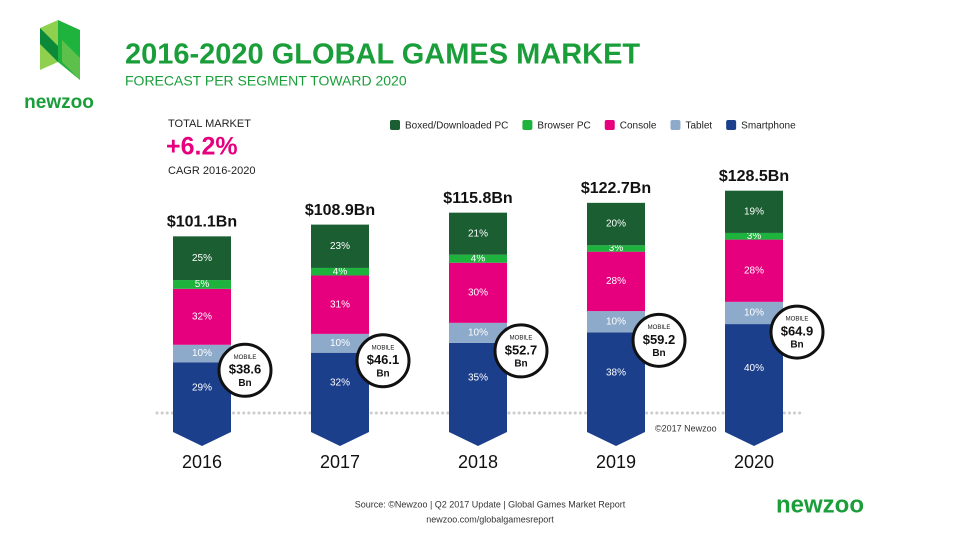 The height and width of the screenshot is (538, 960). I want to click on legend-label: Browser PC, so click(563, 126).